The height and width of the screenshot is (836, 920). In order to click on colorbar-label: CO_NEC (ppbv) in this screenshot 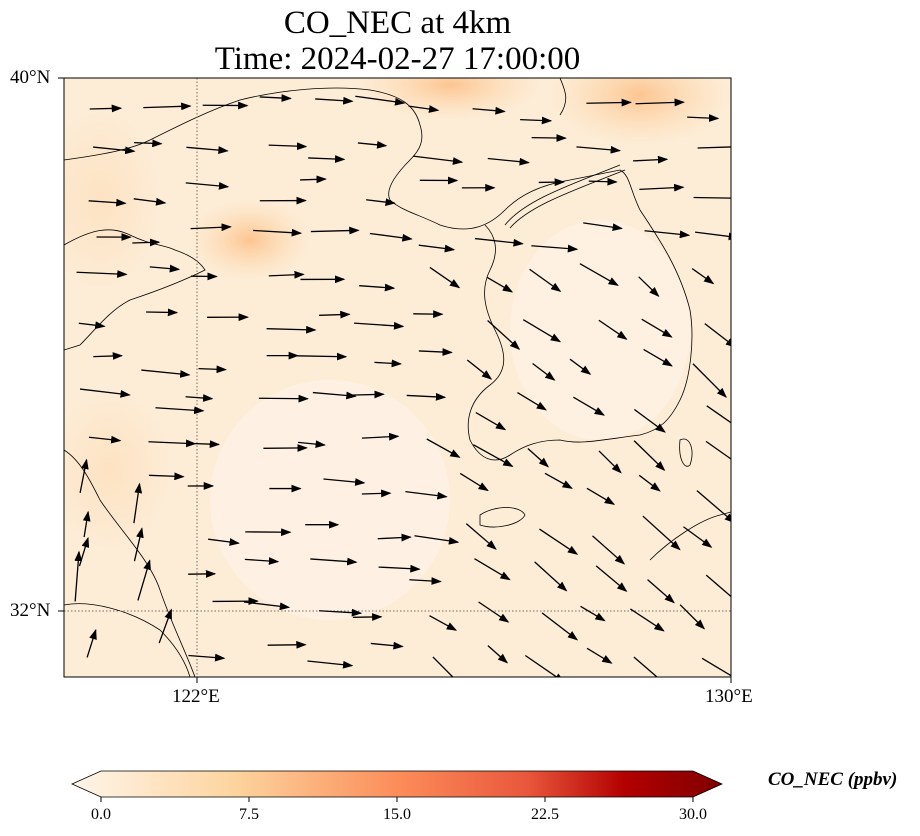, I will do `click(833, 779)`.